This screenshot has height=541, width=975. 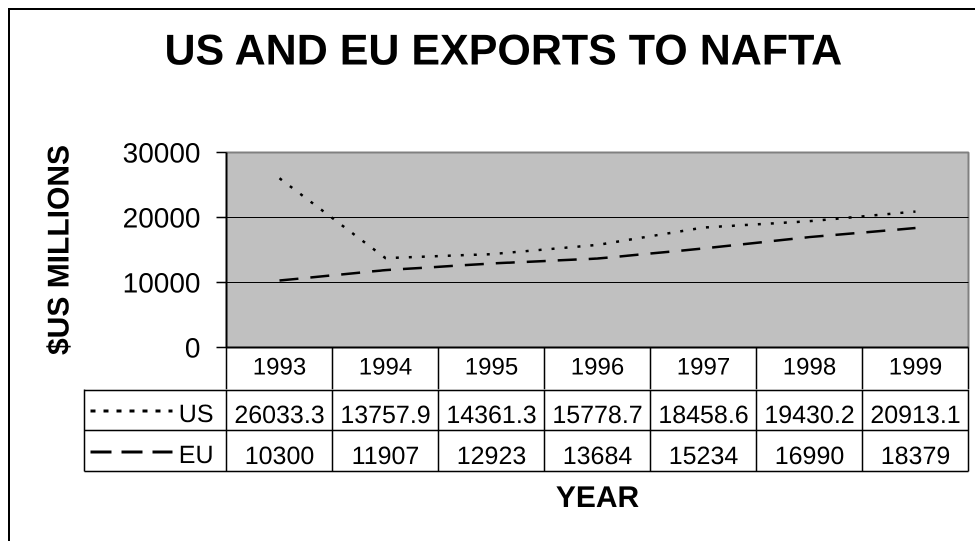 I want to click on x-axis-title: YEAR, so click(x=598, y=497).